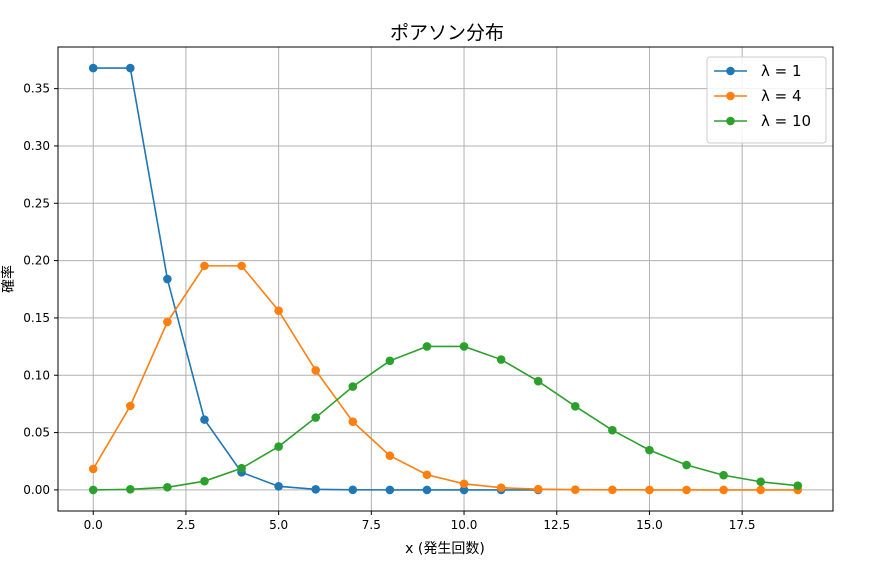 This screenshot has width=881, height=562. I want to click on y-tick-label: 0.05, so click(36, 433).